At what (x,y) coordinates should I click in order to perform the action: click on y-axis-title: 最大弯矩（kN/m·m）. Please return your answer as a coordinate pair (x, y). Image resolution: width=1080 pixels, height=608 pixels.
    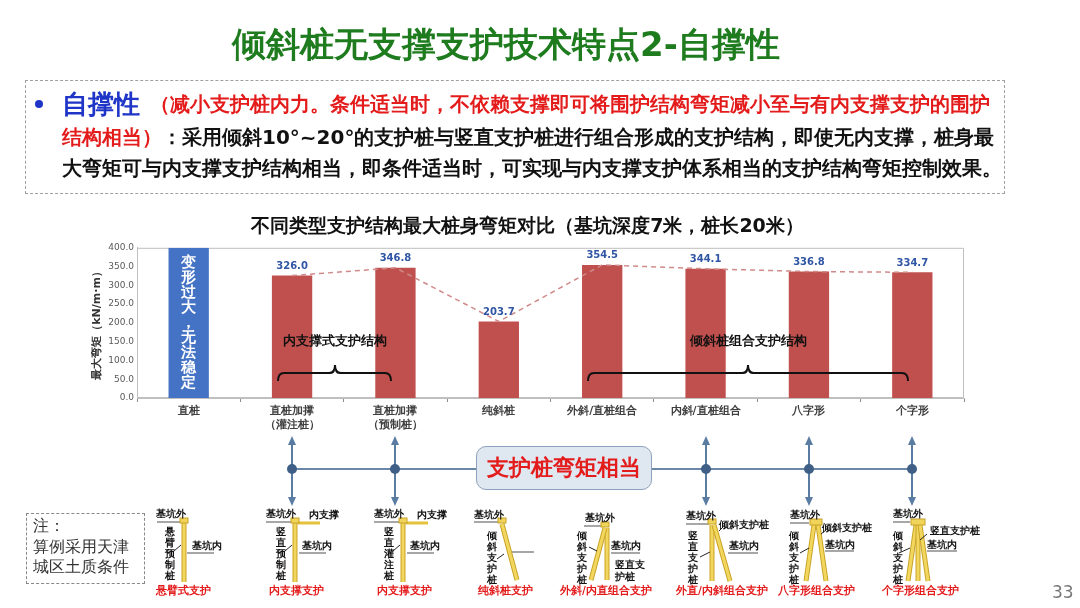
    Looking at the image, I should click on (97, 323).